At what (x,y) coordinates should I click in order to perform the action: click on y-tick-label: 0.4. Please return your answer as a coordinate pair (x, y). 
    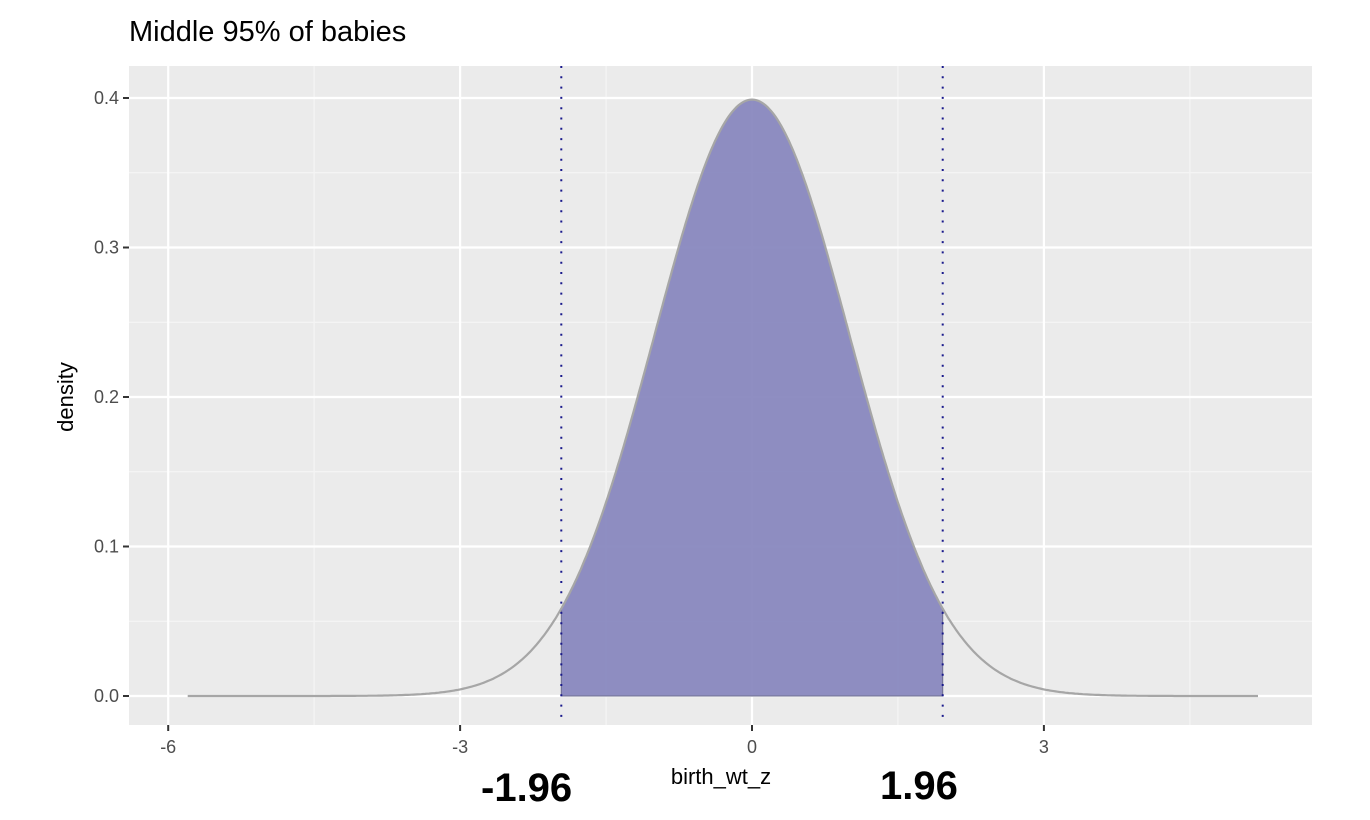
    Looking at the image, I should click on (106, 98).